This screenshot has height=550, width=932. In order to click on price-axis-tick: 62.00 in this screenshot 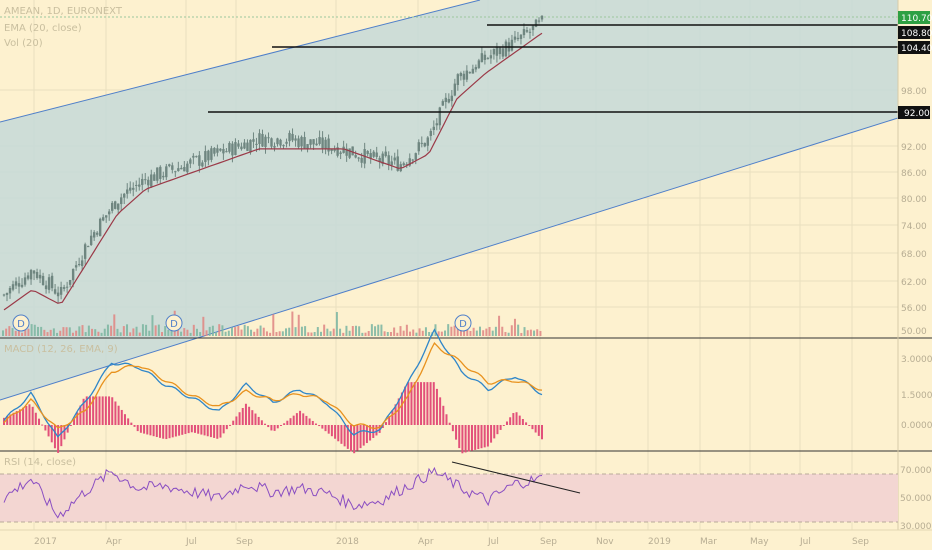, I will do `click(914, 283)`.